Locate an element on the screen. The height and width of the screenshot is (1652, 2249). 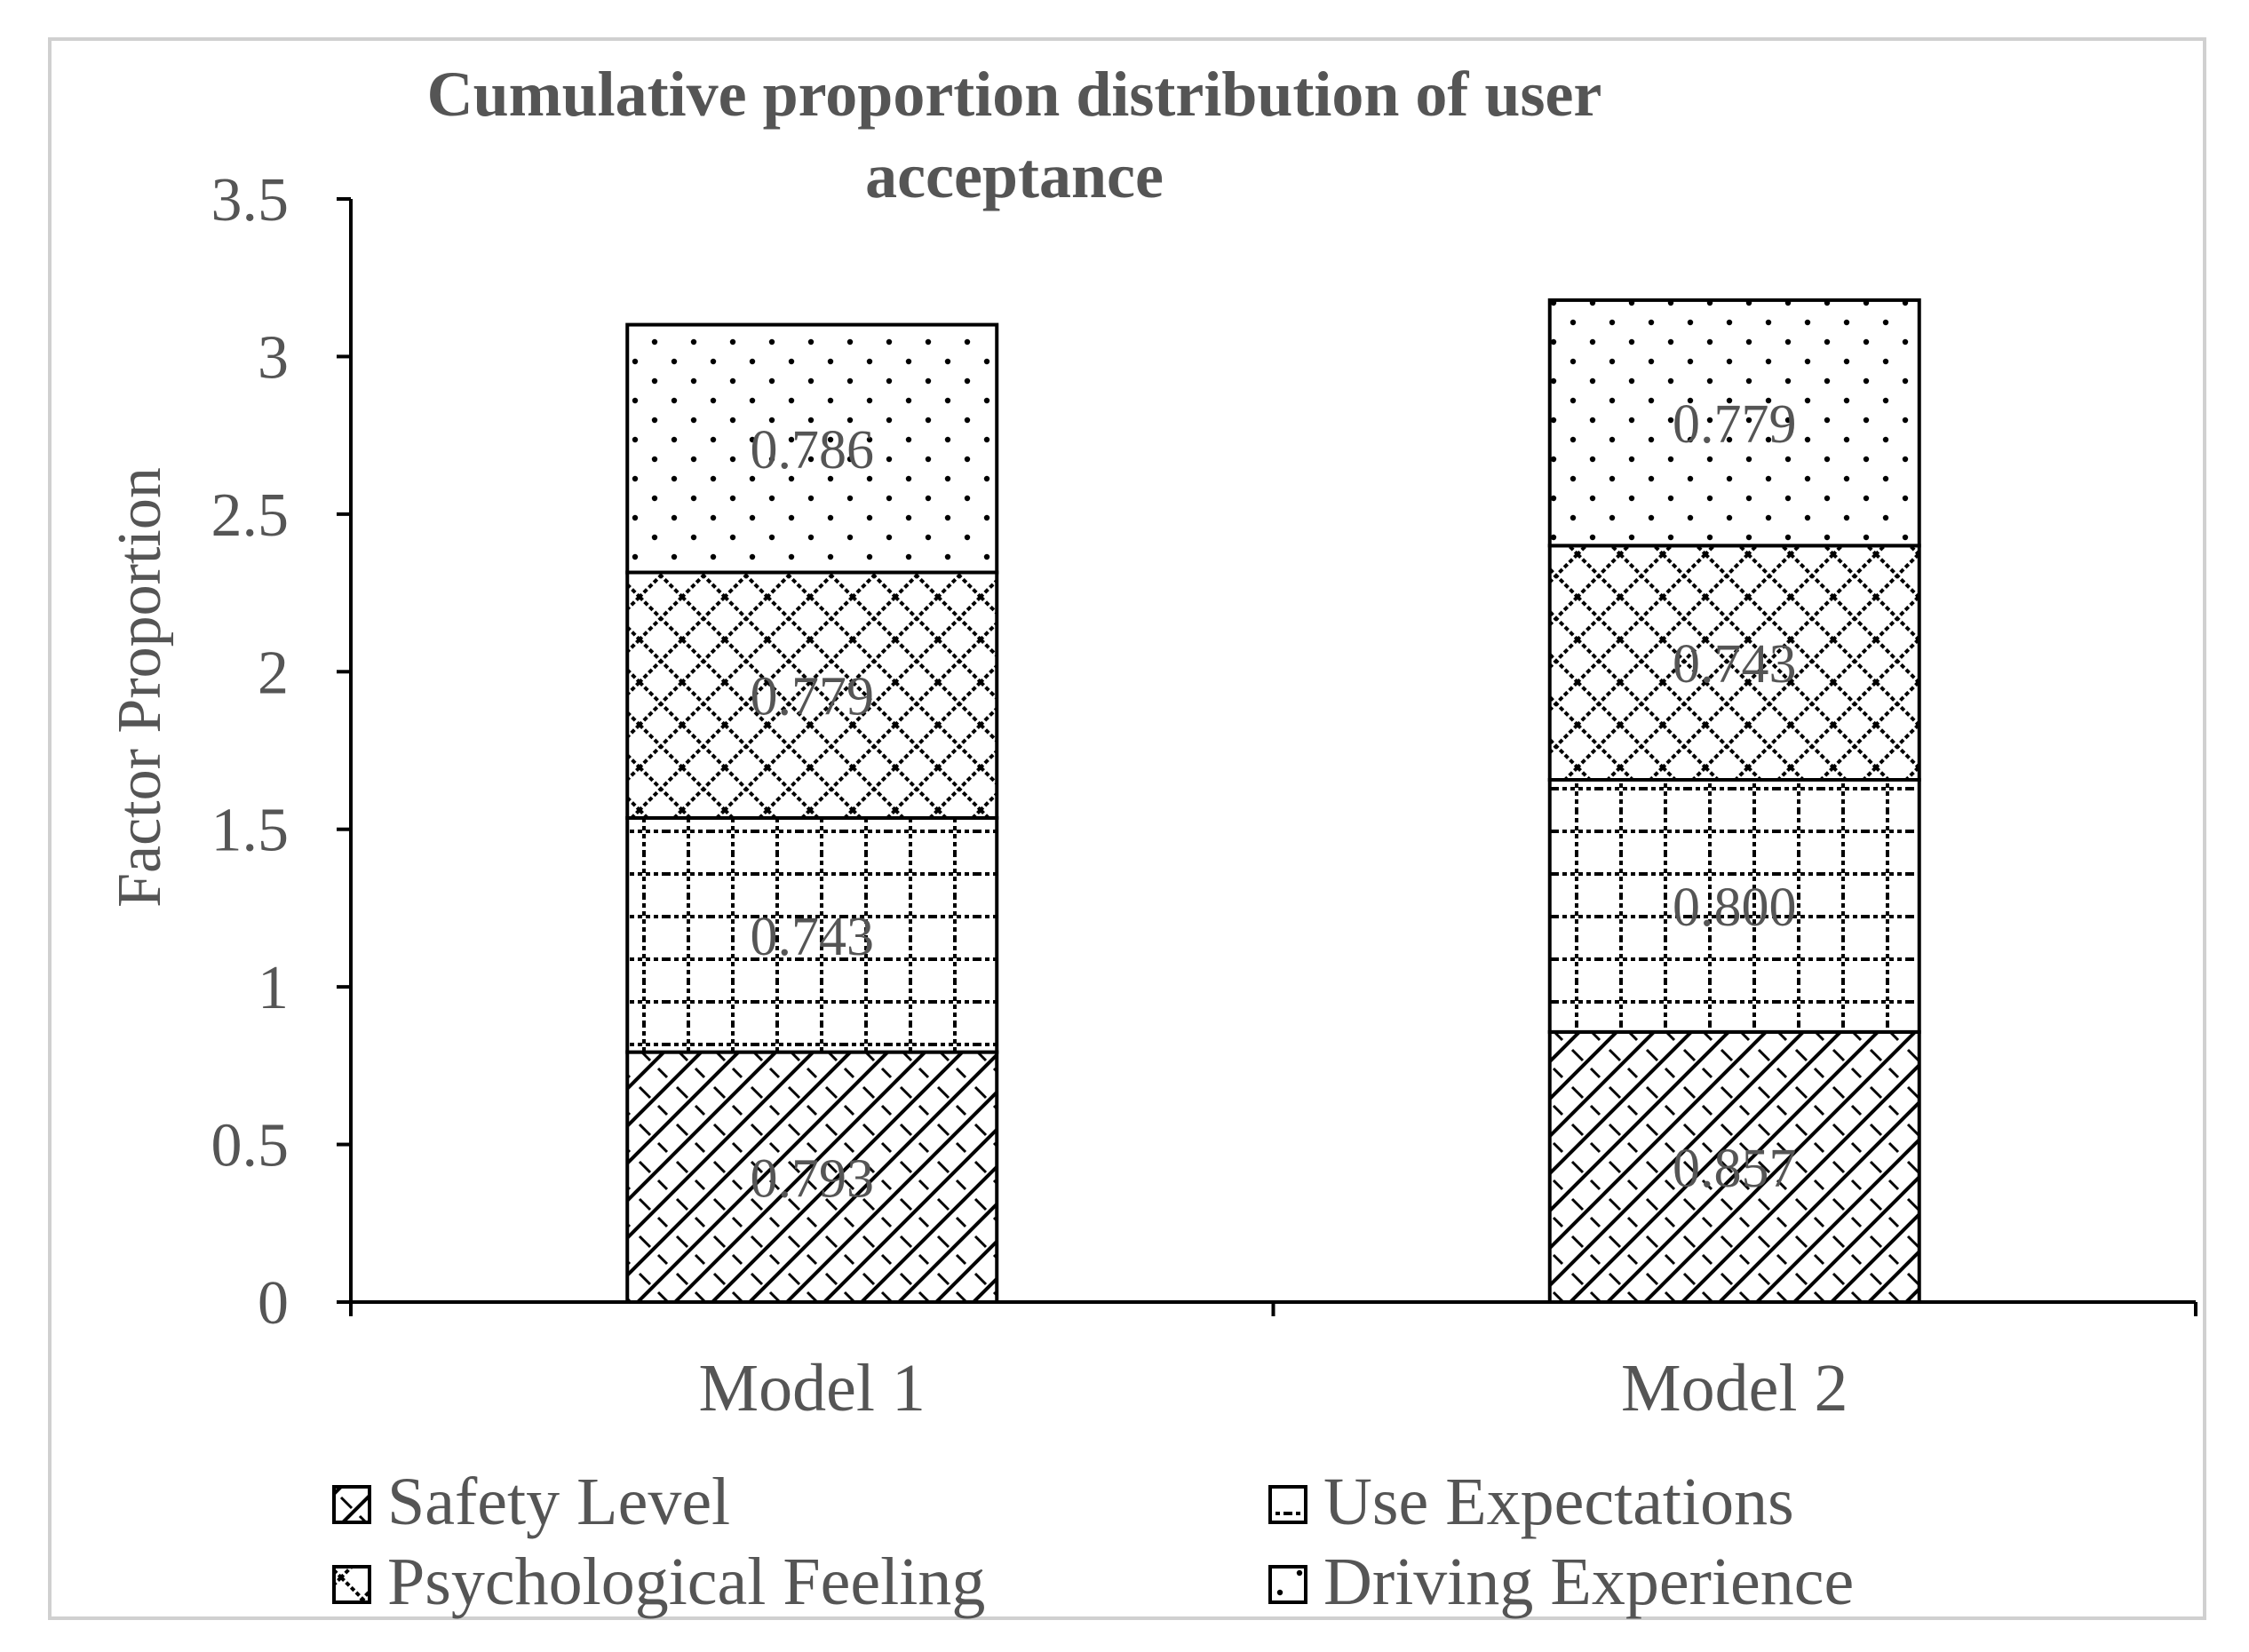
y-tick-label: 3.5 is located at coordinates (250, 200).